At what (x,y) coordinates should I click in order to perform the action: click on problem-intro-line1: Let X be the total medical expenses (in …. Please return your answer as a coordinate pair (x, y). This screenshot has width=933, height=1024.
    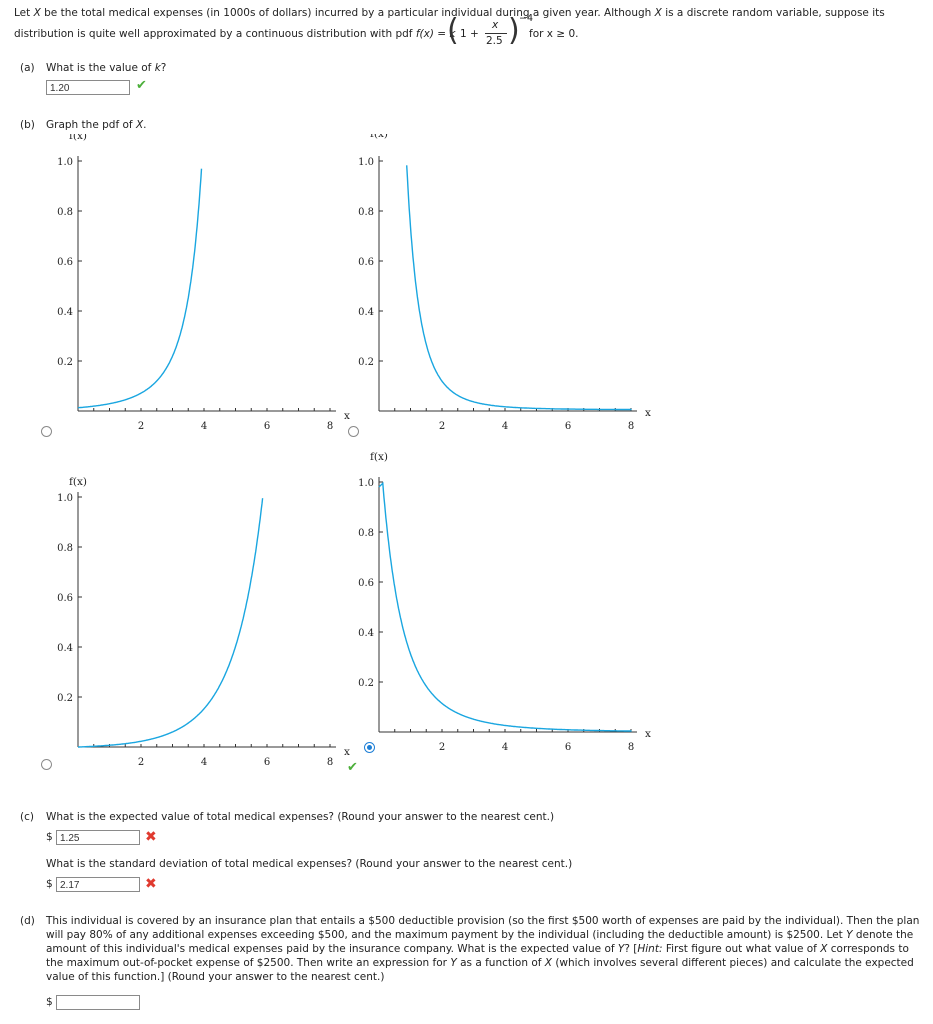
    Looking at the image, I should click on (449, 13).